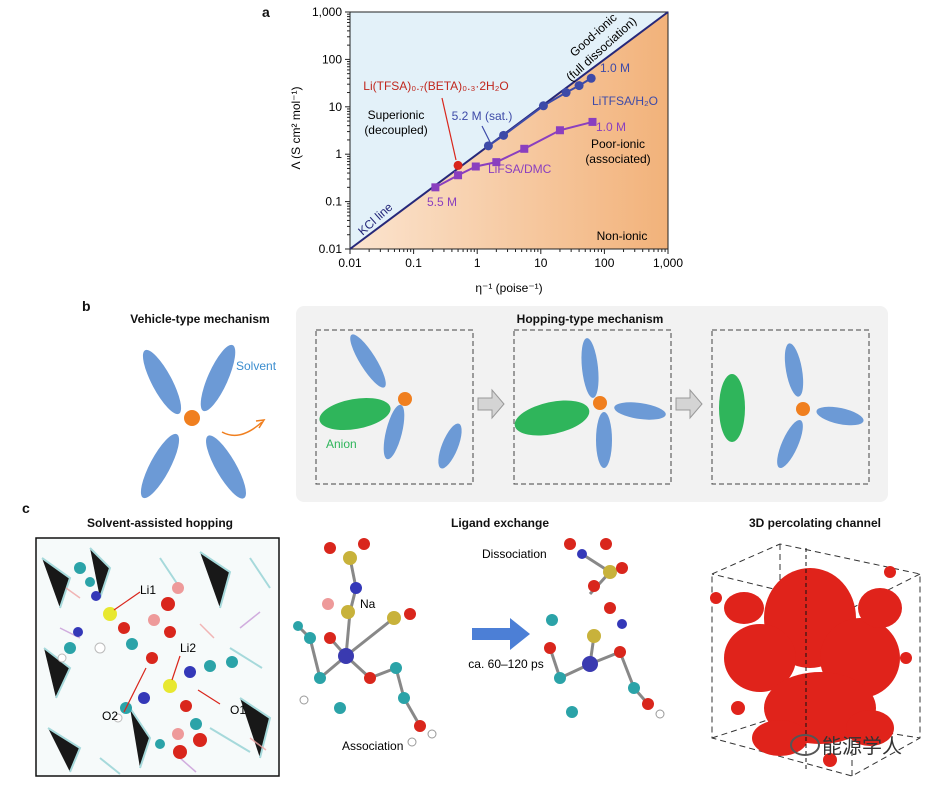 The image size is (941, 788). I want to click on annotation-1m-litfsa: 1.0 M, so click(615, 68).